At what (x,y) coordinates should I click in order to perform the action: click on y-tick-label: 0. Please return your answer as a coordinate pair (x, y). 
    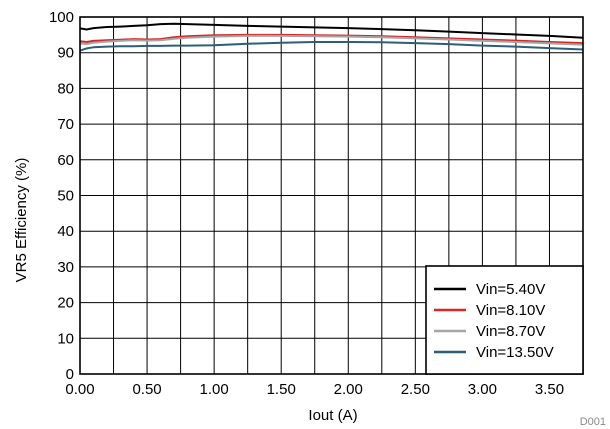
    Looking at the image, I should click on (70, 374).